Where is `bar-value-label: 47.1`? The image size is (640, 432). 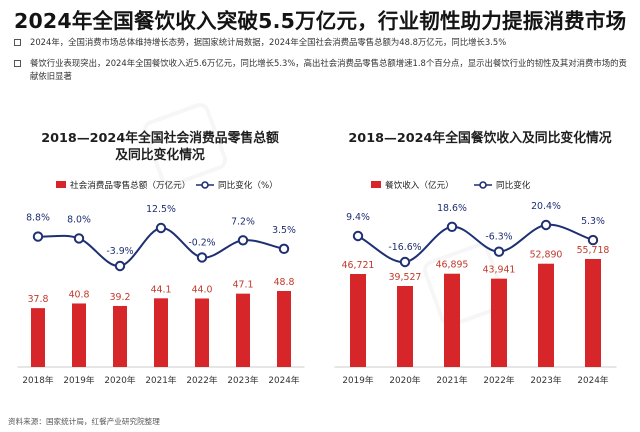
bar-value-label: 47.1 is located at coordinates (243, 285).